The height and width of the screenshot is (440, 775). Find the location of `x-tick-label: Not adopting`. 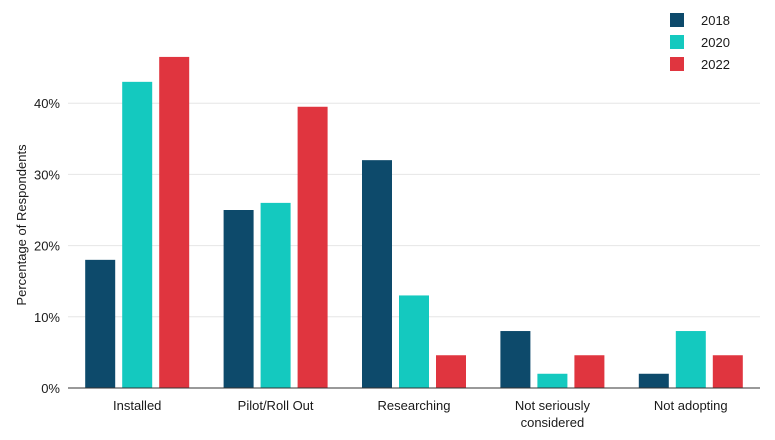

x-tick-label: Not adopting is located at coordinates (691, 405).